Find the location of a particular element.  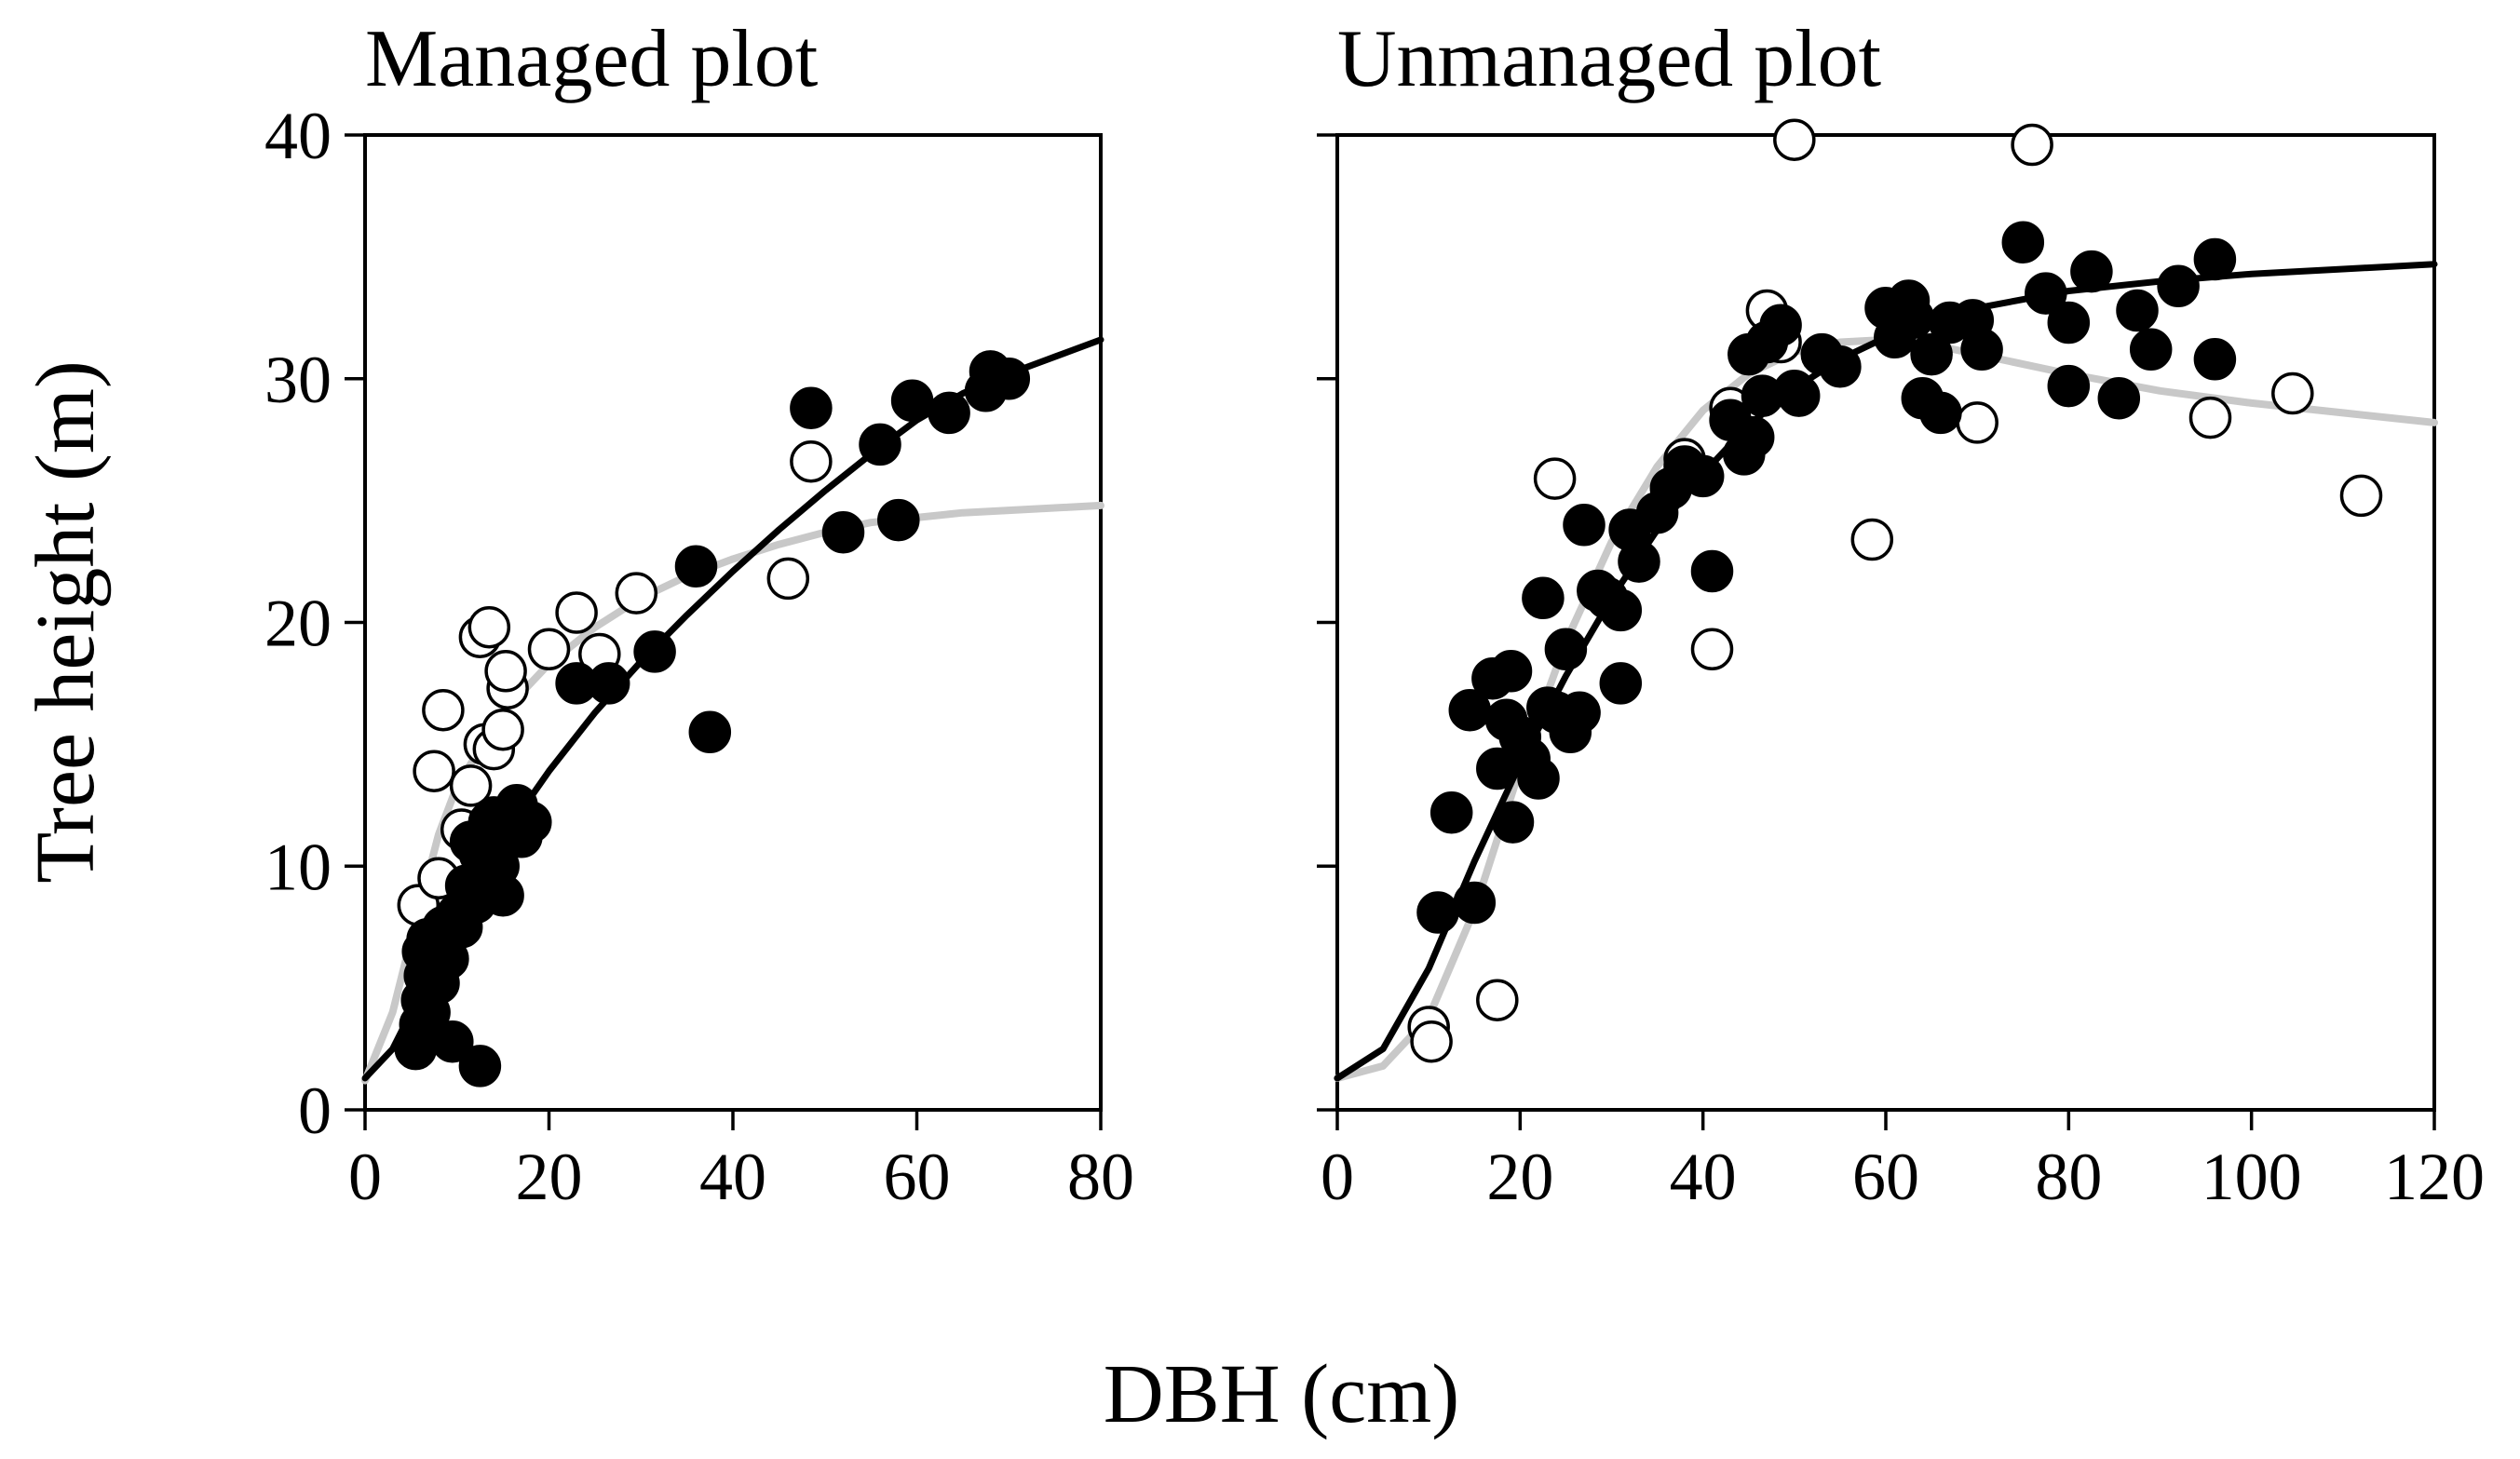

managed-x-tick-label: 20 is located at coordinates (549, 1177).